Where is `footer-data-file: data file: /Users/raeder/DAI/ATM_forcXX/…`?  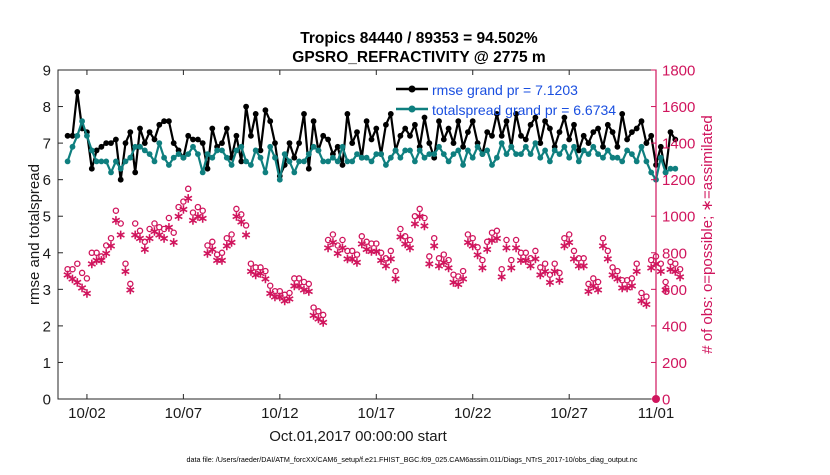
footer-data-file: data file: /Users/raeder/DAI/ATM_forcXX/… is located at coordinates (412, 459).